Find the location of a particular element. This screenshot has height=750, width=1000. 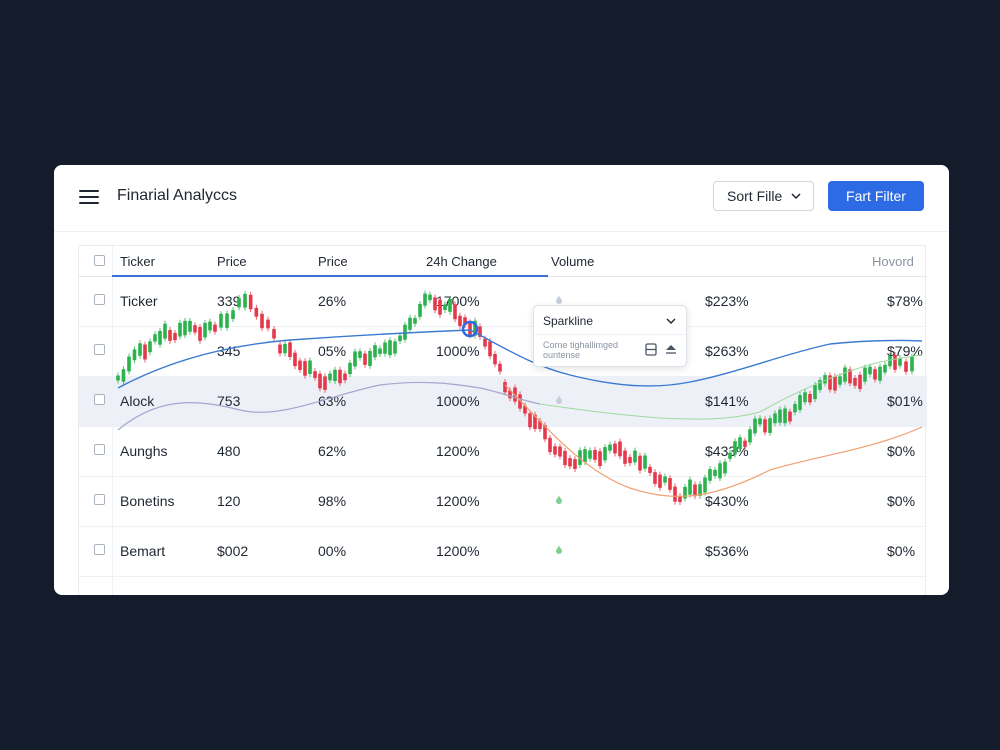

cell-ticker: Ticker is located at coordinates (139, 301).